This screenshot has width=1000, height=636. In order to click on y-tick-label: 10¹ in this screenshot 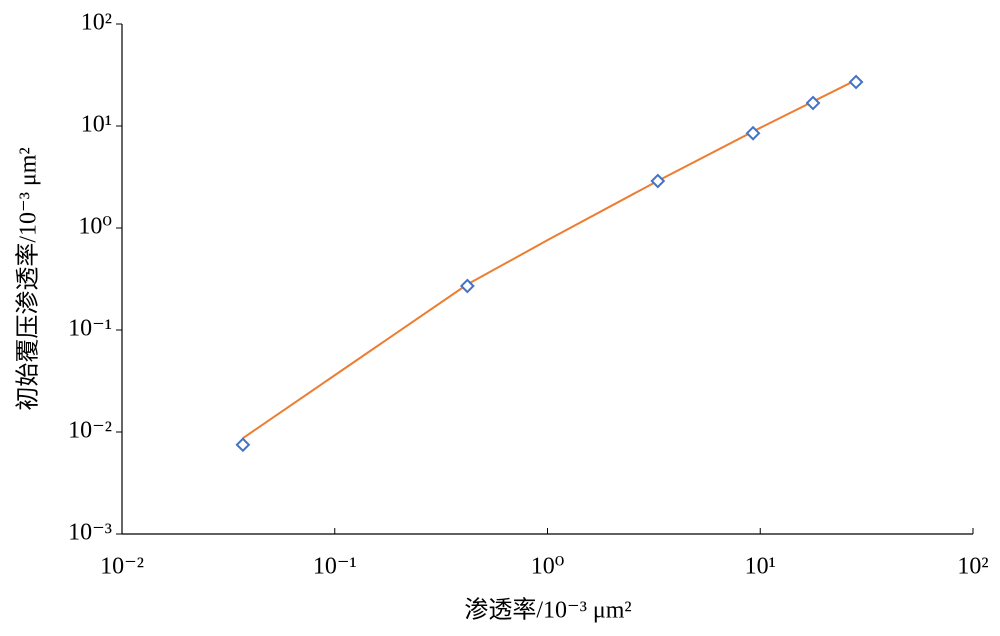, I will do `click(96, 125)`.